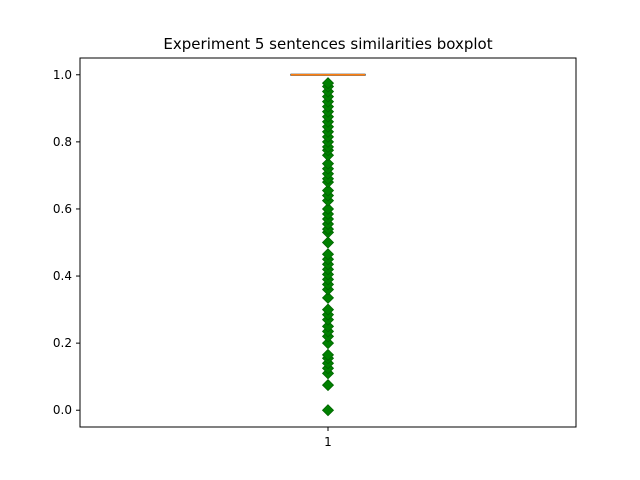 This screenshot has height=480, width=640. What do you see at coordinates (62, 343) in the screenshot?
I see `y-tick-label: 0.2` at bounding box center [62, 343].